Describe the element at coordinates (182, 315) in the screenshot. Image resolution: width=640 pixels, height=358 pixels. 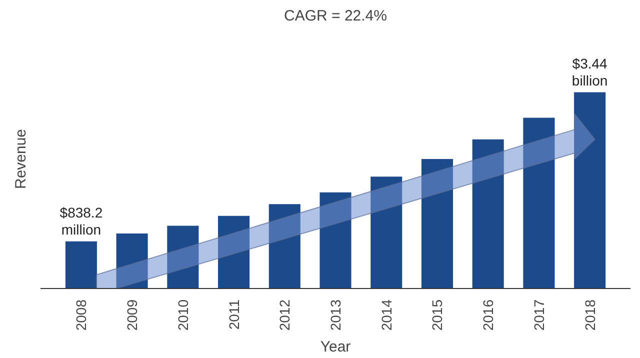
I see `x-tick-label: 2010` at that location.